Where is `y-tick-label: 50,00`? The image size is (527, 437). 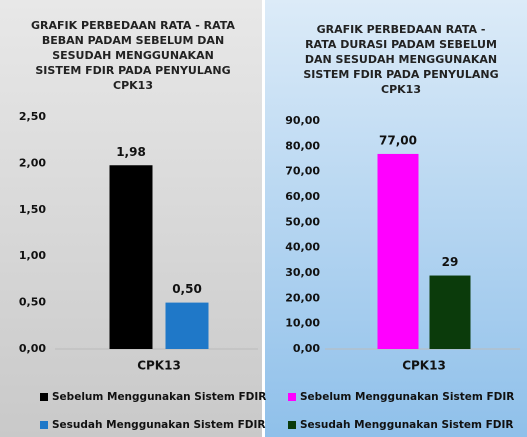
y-tick-label: 50,00 is located at coordinates (302, 221).